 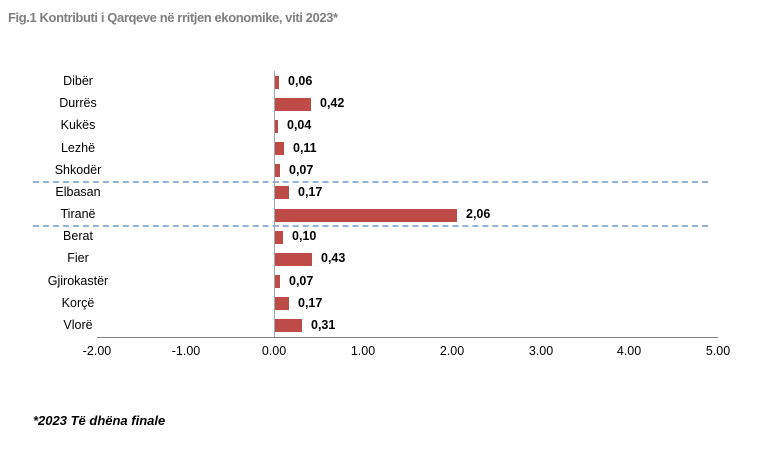 I want to click on x-axis-tick-label: -1.00, so click(x=186, y=351).